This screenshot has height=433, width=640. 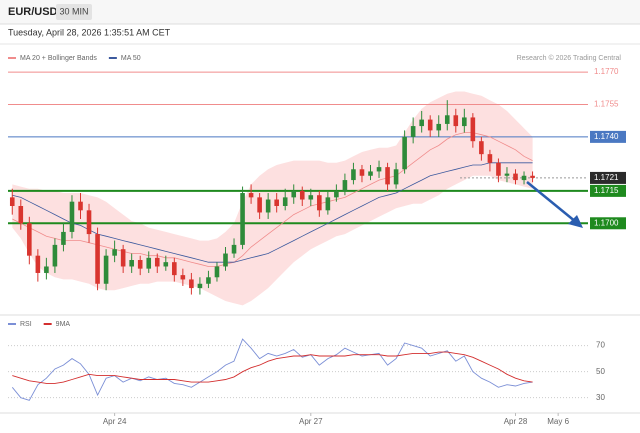 What do you see at coordinates (600, 345) in the screenshot?
I see `y-tick-label: 70` at bounding box center [600, 345].